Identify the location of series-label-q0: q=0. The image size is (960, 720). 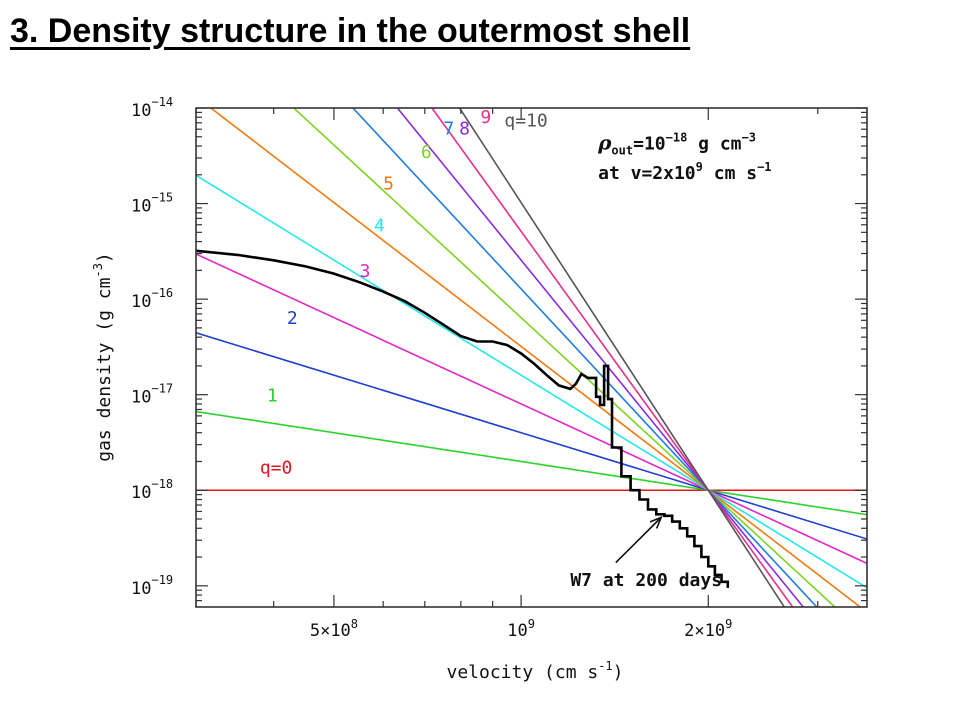
(276, 467).